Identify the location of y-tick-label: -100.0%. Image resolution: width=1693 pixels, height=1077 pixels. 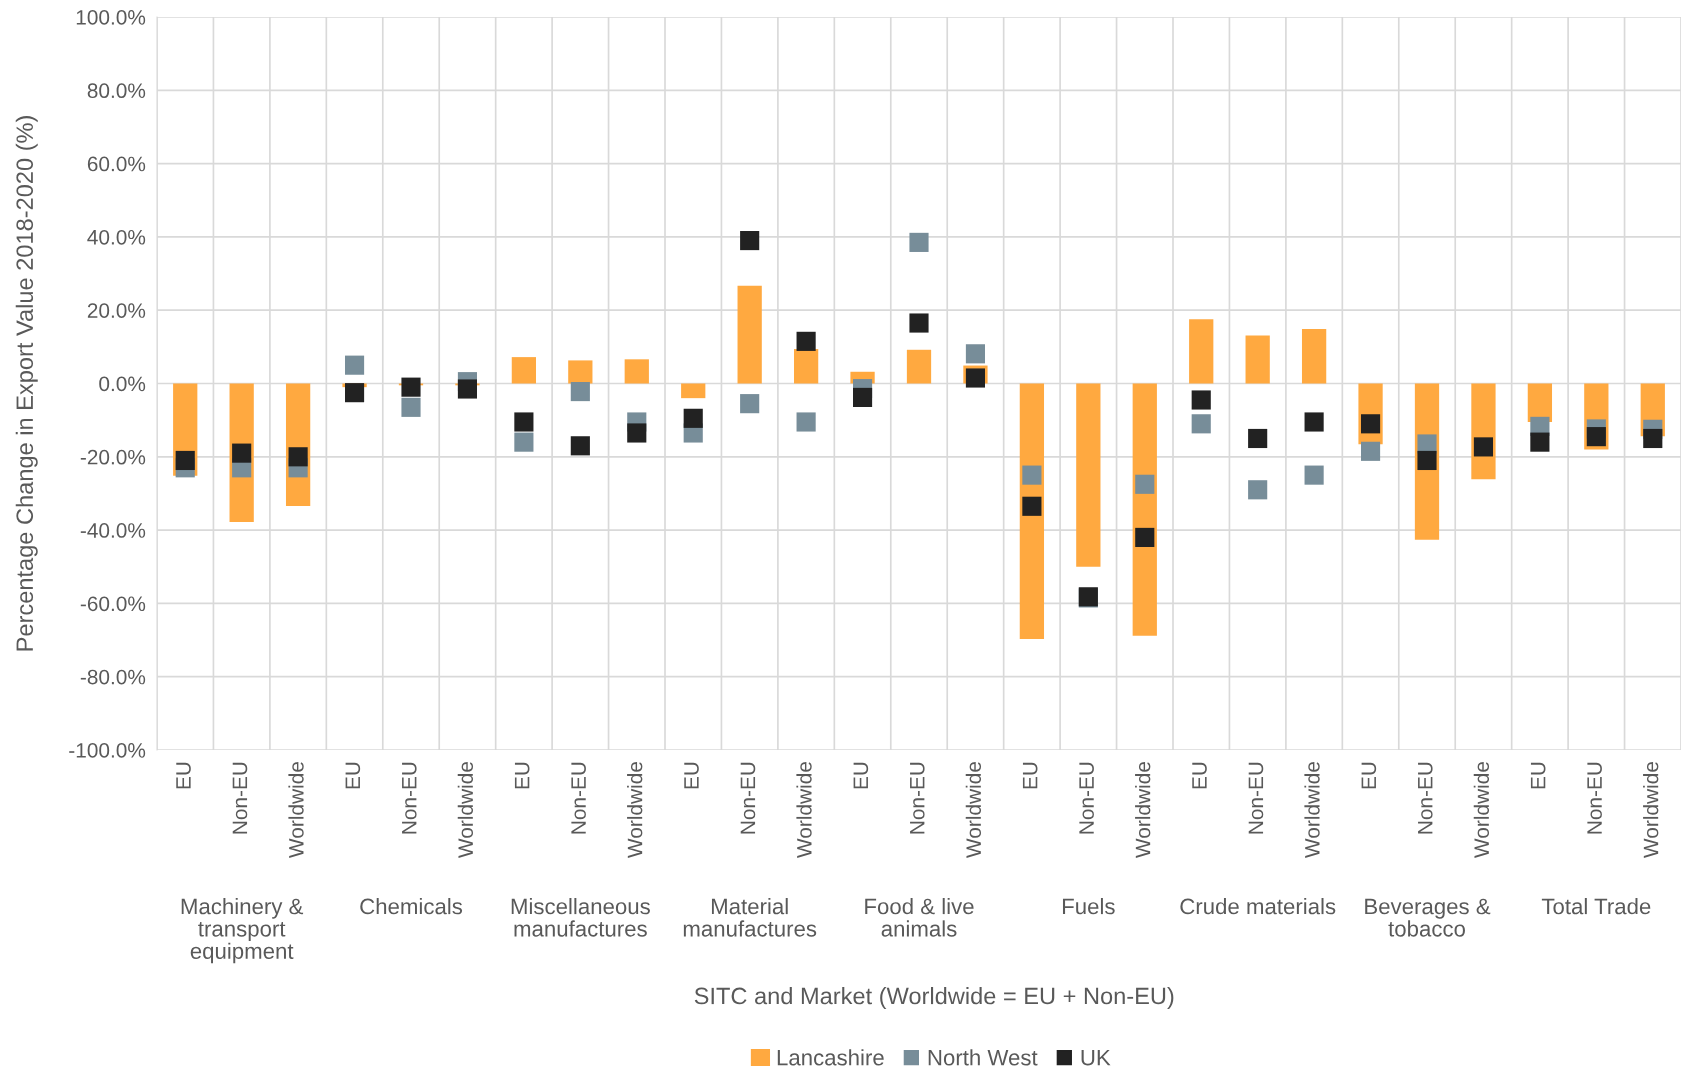
(107, 750).